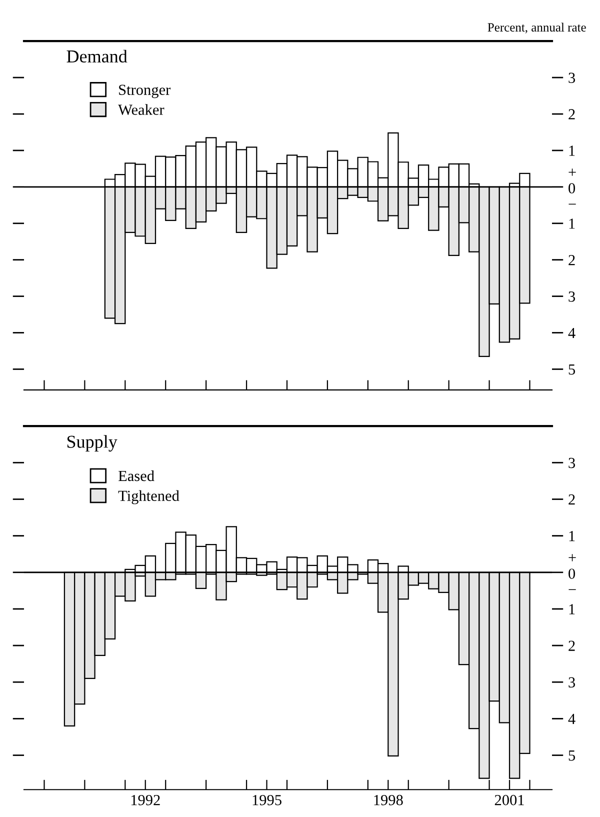 The image size is (600, 817). Describe the element at coordinates (149, 497) in the screenshot. I see `legend-label: Tightened` at that location.